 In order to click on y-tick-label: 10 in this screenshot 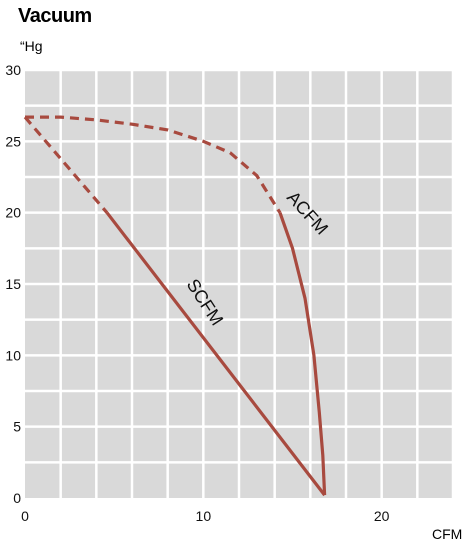, I will do `click(13, 355)`.